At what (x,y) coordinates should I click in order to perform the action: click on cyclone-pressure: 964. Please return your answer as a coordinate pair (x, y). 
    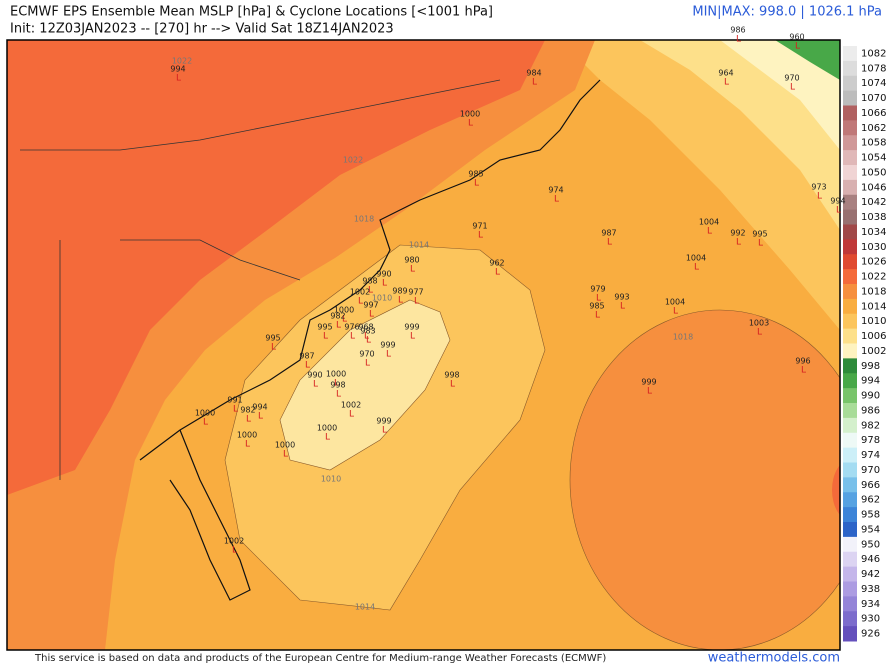
    Looking at the image, I should click on (725, 73).